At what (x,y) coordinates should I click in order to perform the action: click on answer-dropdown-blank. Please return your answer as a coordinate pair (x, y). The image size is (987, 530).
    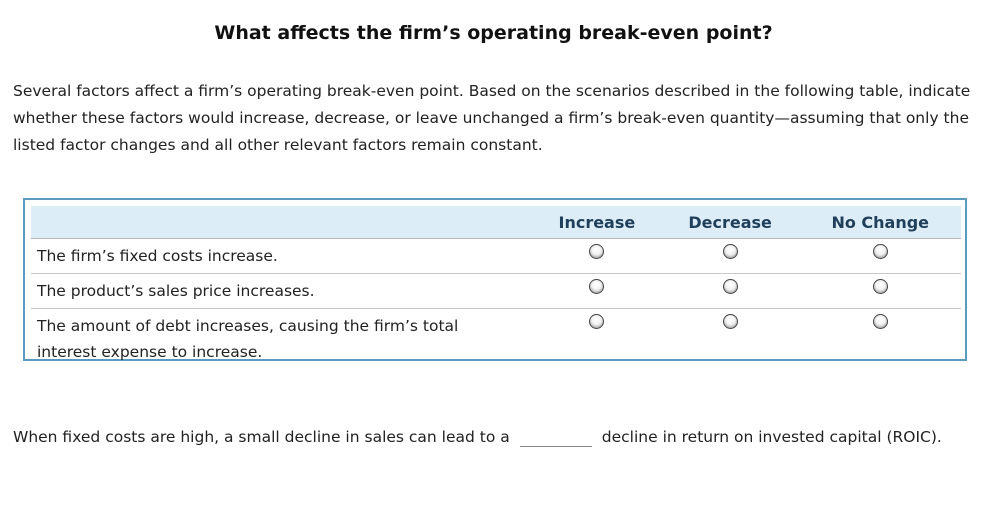
    Looking at the image, I should click on (555, 437).